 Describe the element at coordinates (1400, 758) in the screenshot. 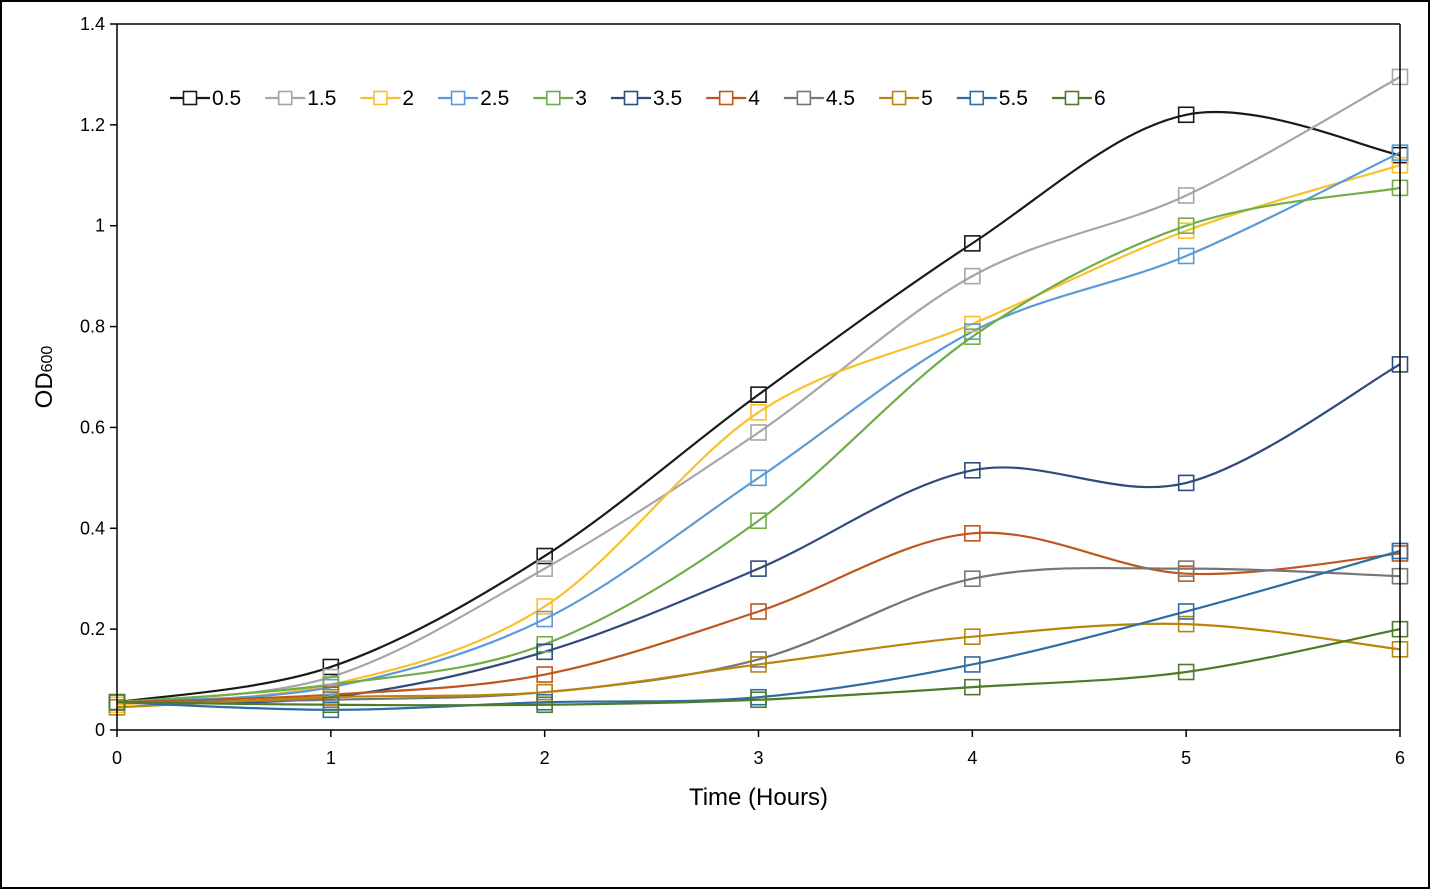

I see `x-tick-label: 6` at that location.